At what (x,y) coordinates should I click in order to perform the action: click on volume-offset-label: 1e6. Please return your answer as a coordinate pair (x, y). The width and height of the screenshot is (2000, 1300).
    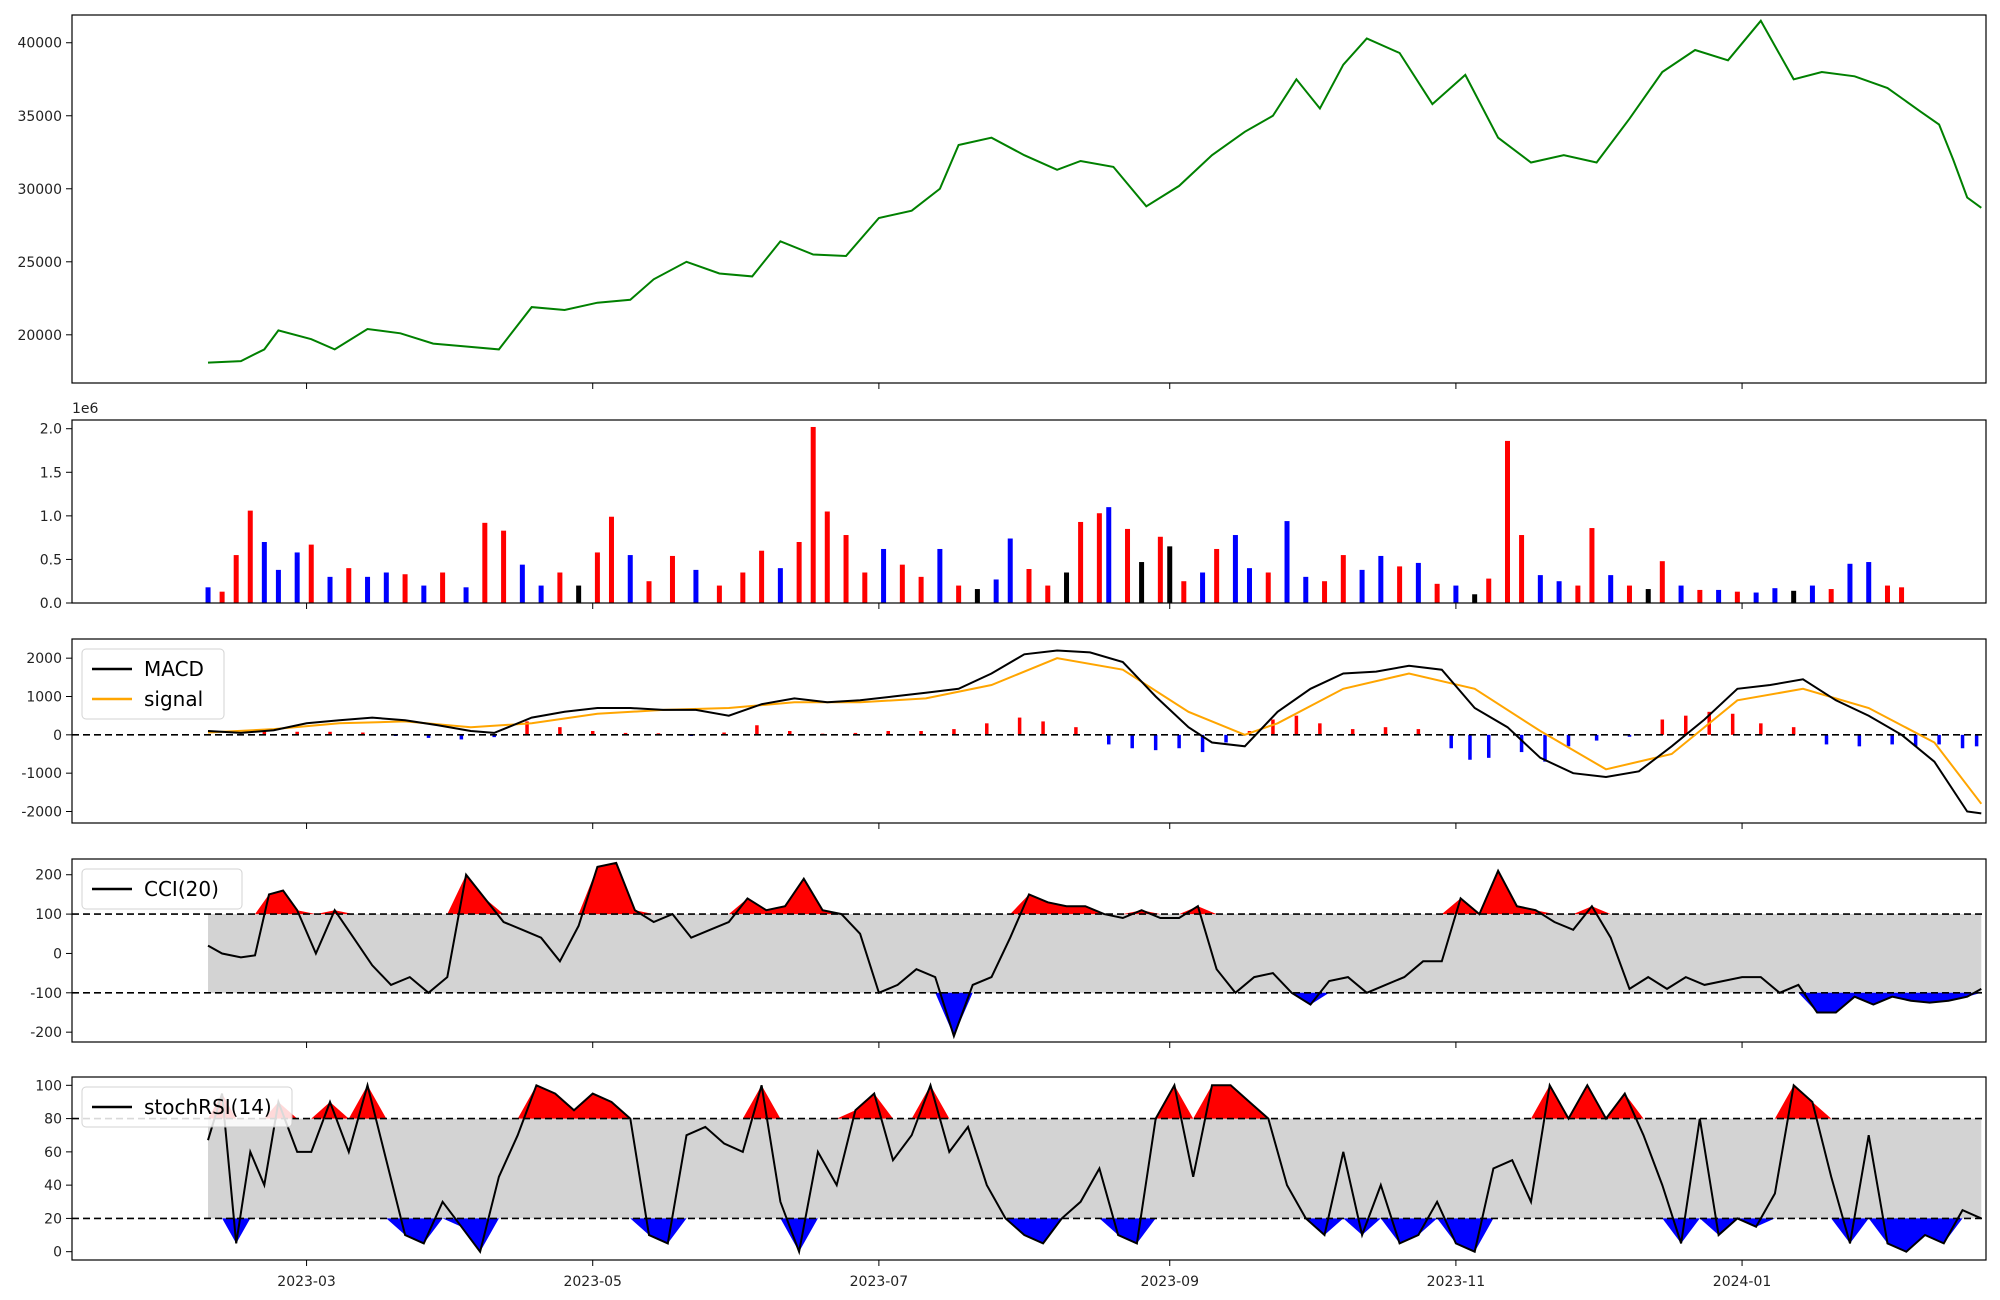
    Looking at the image, I should click on (85, 409).